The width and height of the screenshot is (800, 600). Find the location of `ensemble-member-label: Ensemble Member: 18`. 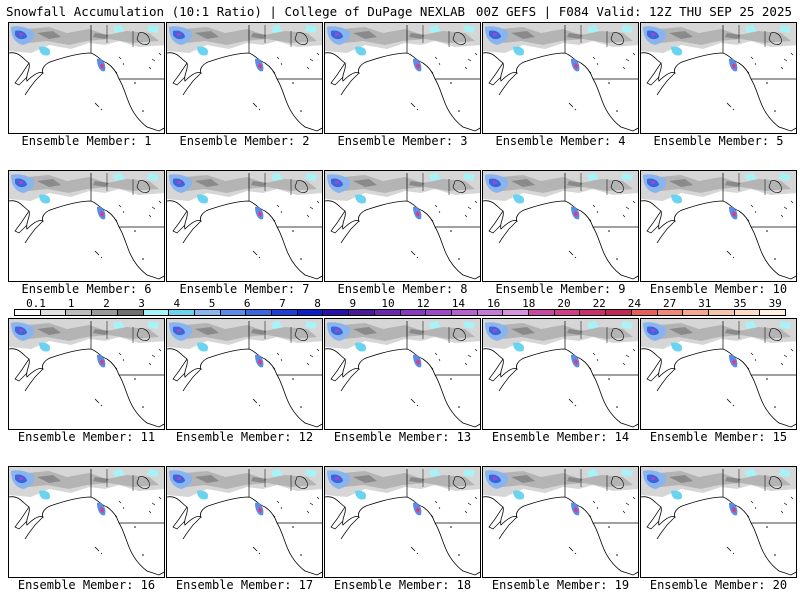

ensemble-member-label: Ensemble Member: 18 is located at coordinates (402, 585).